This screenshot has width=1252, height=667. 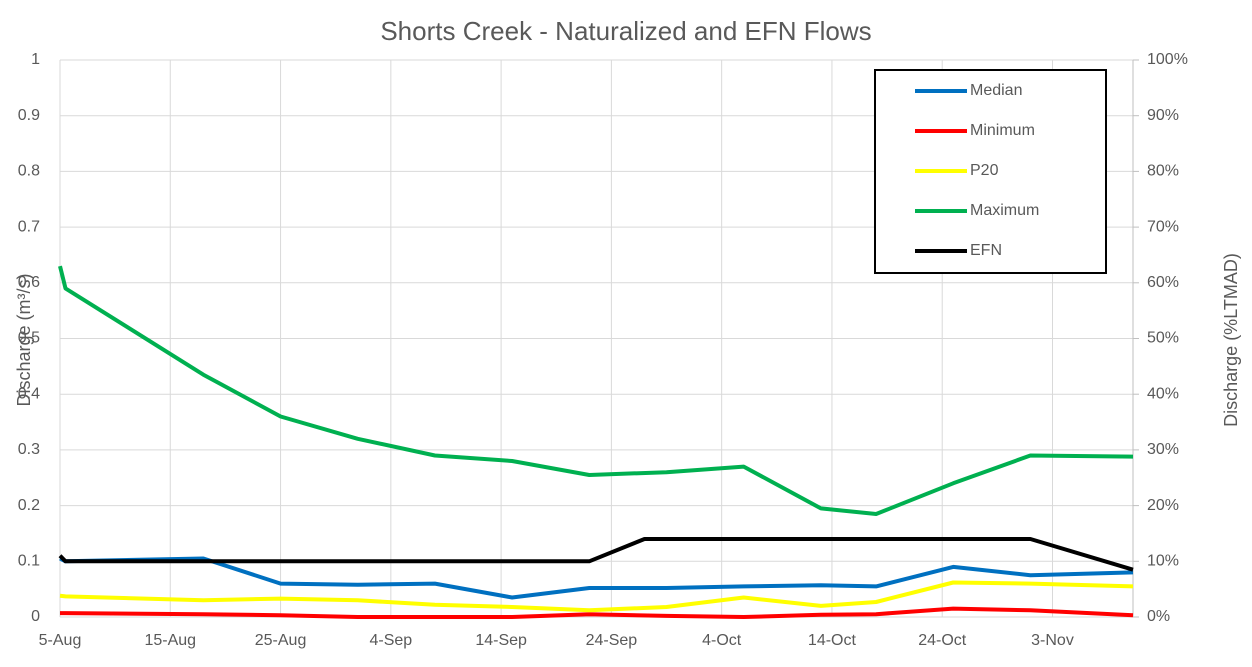 What do you see at coordinates (29, 226) in the screenshot?
I see `y-tick-label: 0.7` at bounding box center [29, 226].